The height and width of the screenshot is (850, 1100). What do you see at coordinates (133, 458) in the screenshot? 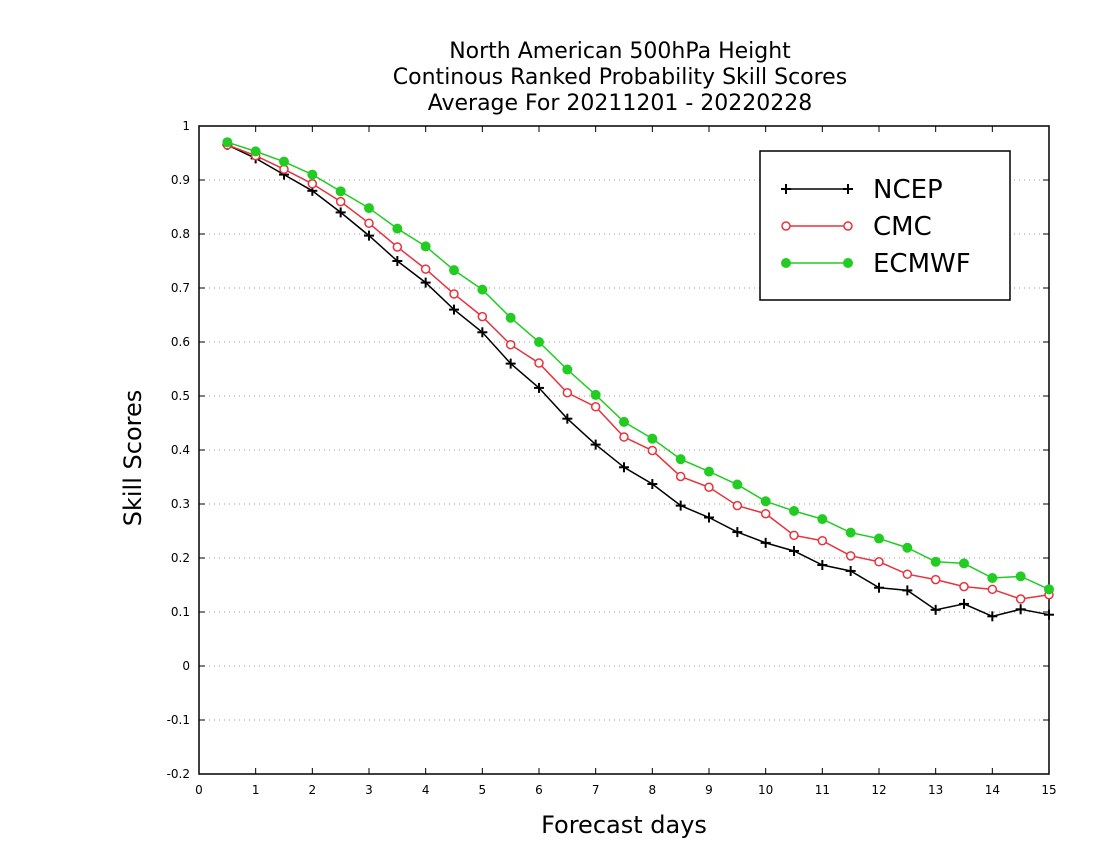
I see `y-axis-title: Skill Scores` at bounding box center [133, 458].